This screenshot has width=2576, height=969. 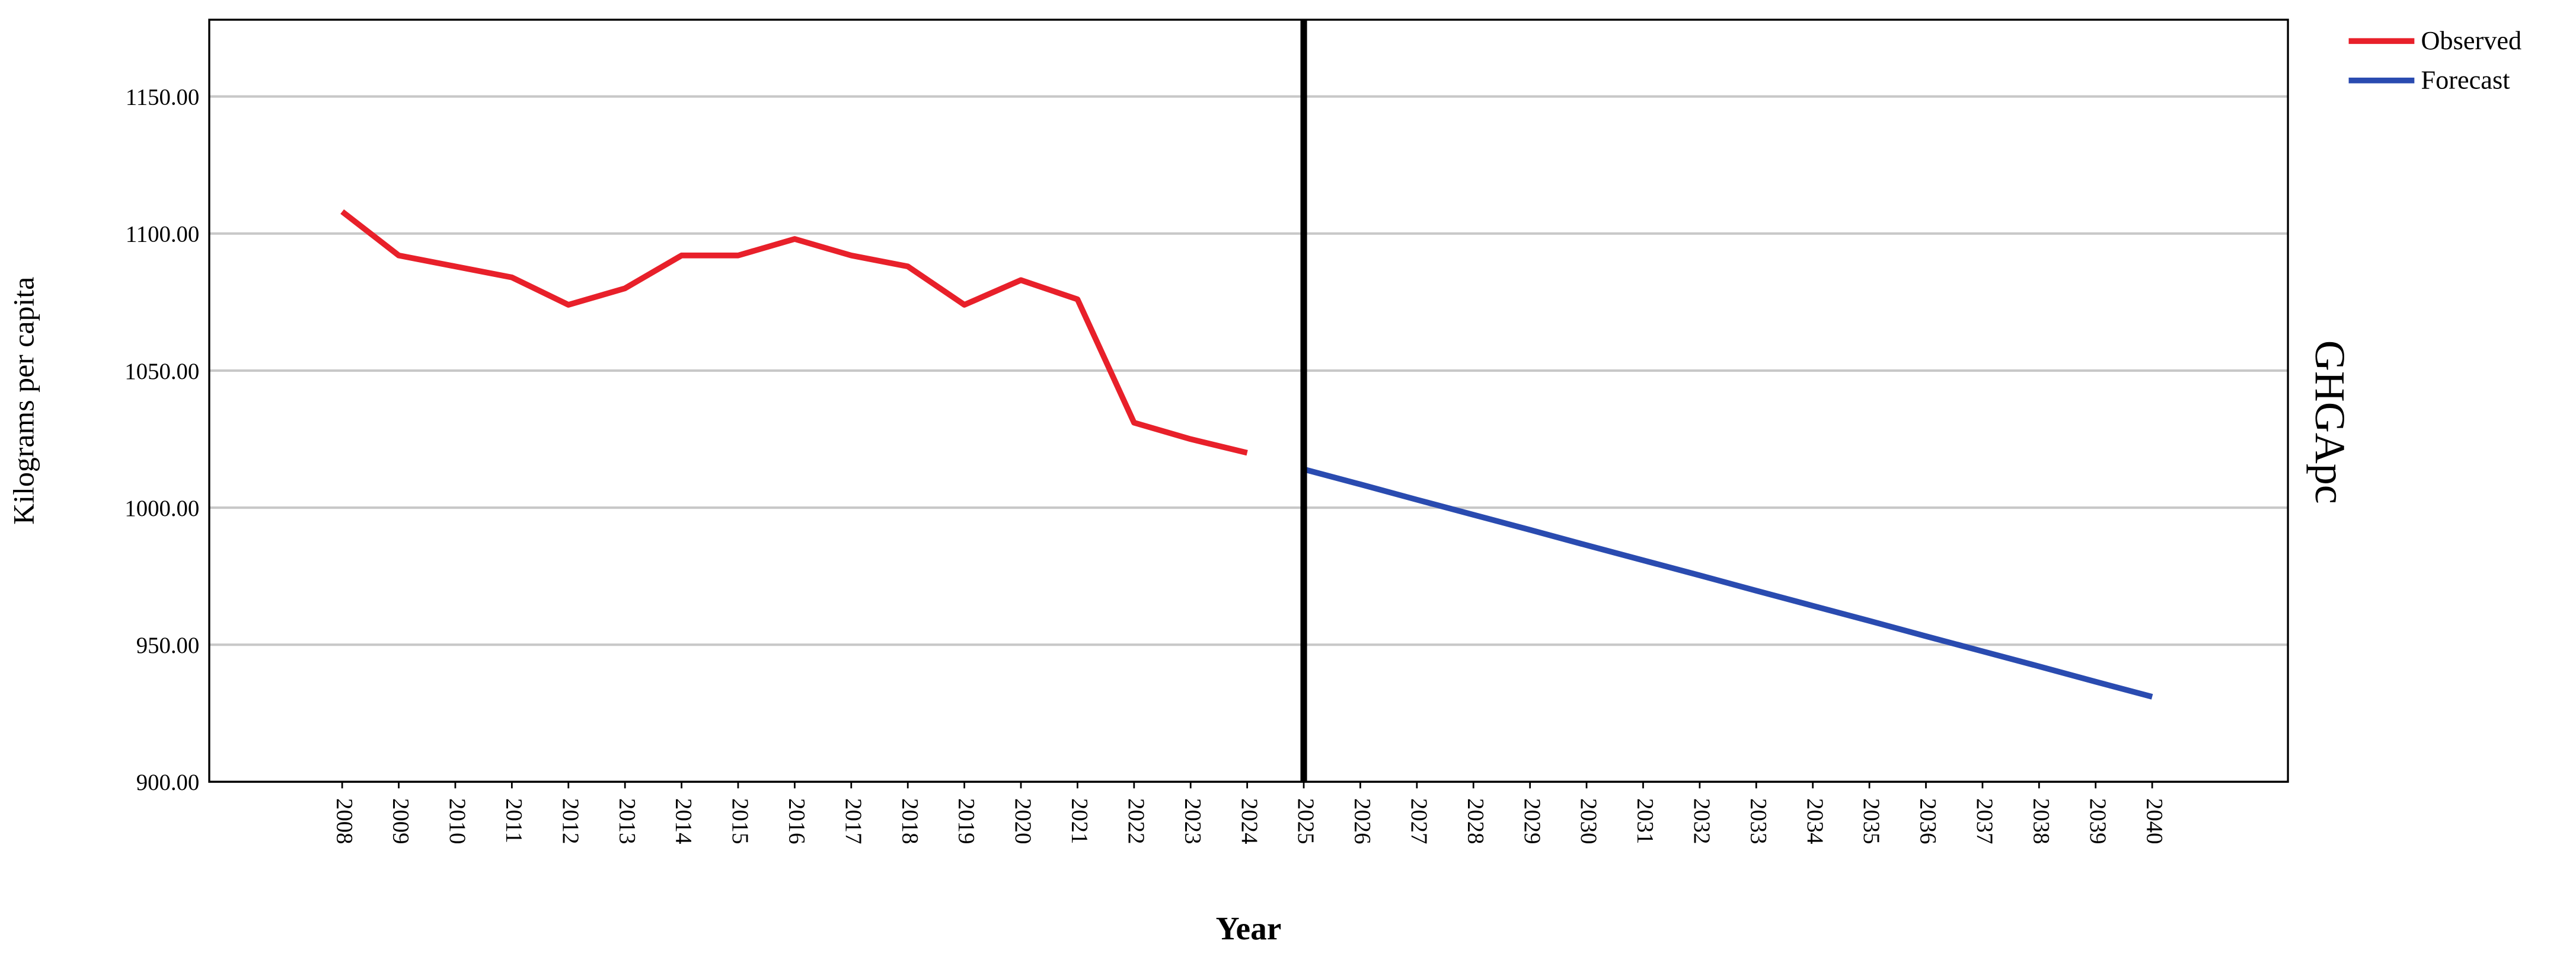 I want to click on x-tick-label: 2019, so click(x=966, y=821).